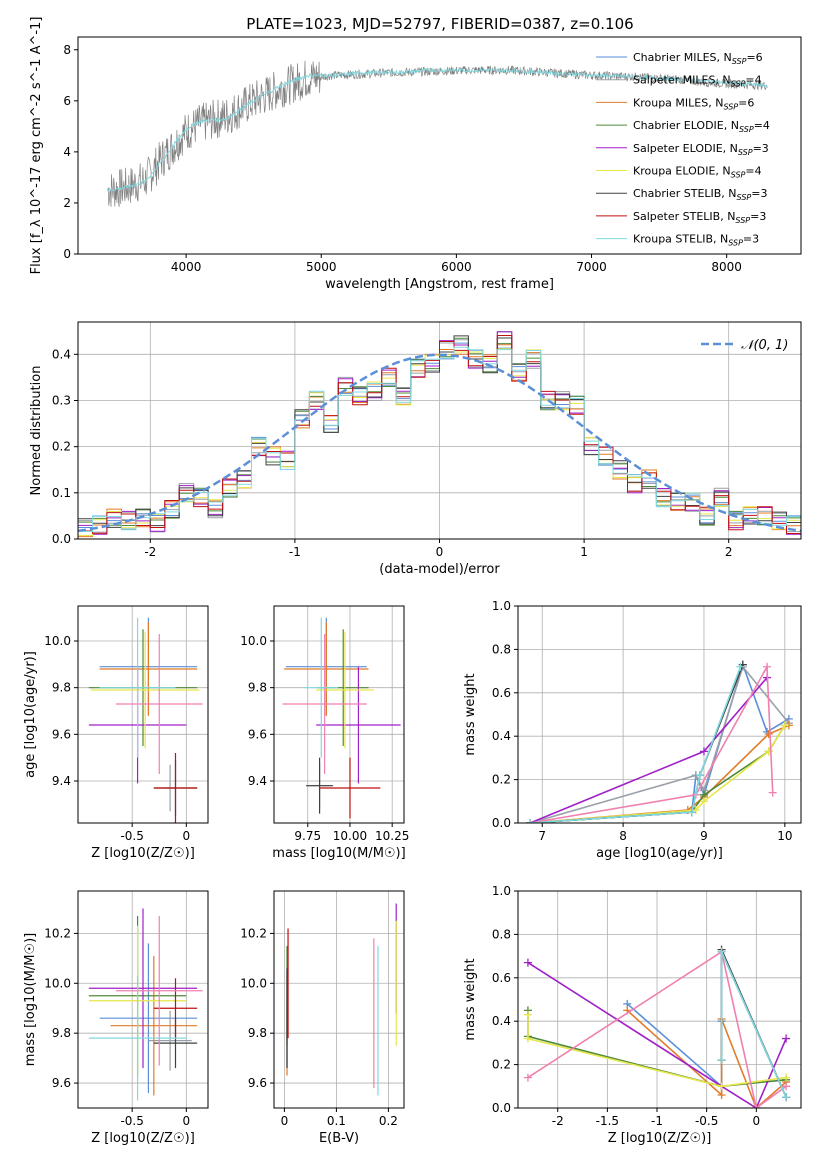 The image size is (819, 1170). Describe the element at coordinates (660, 1138) in the screenshot. I see `x-axis-label: Z [log10(Z/Z☉)]` at that location.